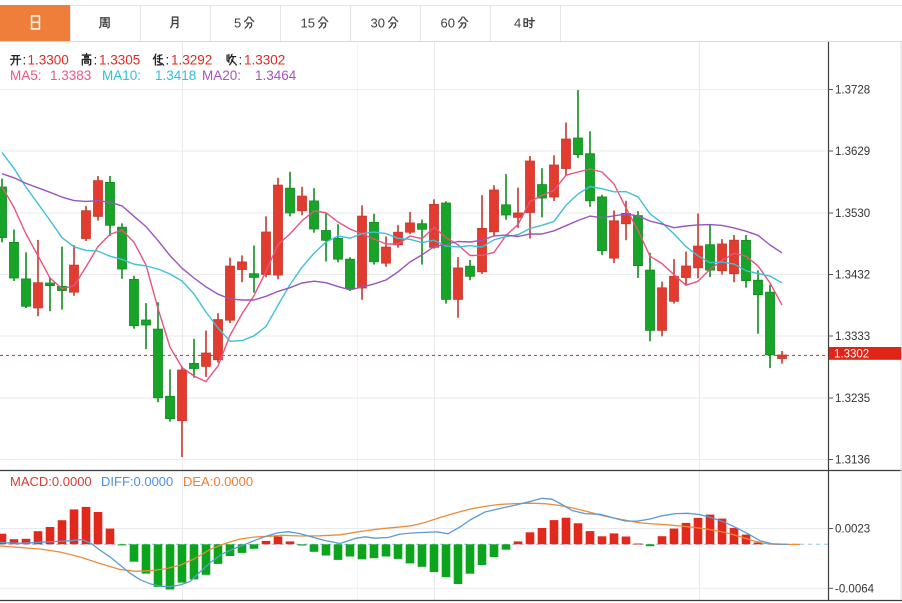  I want to click on svg-text: MA5: 1.3383, so click(50, 75).